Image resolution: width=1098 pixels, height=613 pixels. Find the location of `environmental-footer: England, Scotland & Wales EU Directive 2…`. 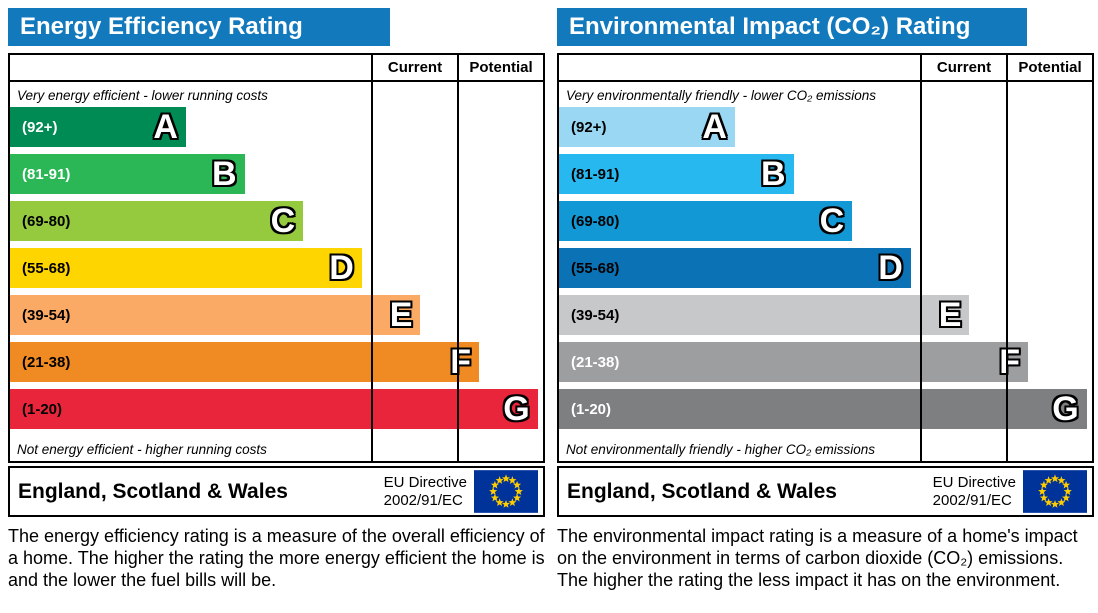

environmental-footer: England, Scotland & Wales EU Directive 2… is located at coordinates (825, 491).